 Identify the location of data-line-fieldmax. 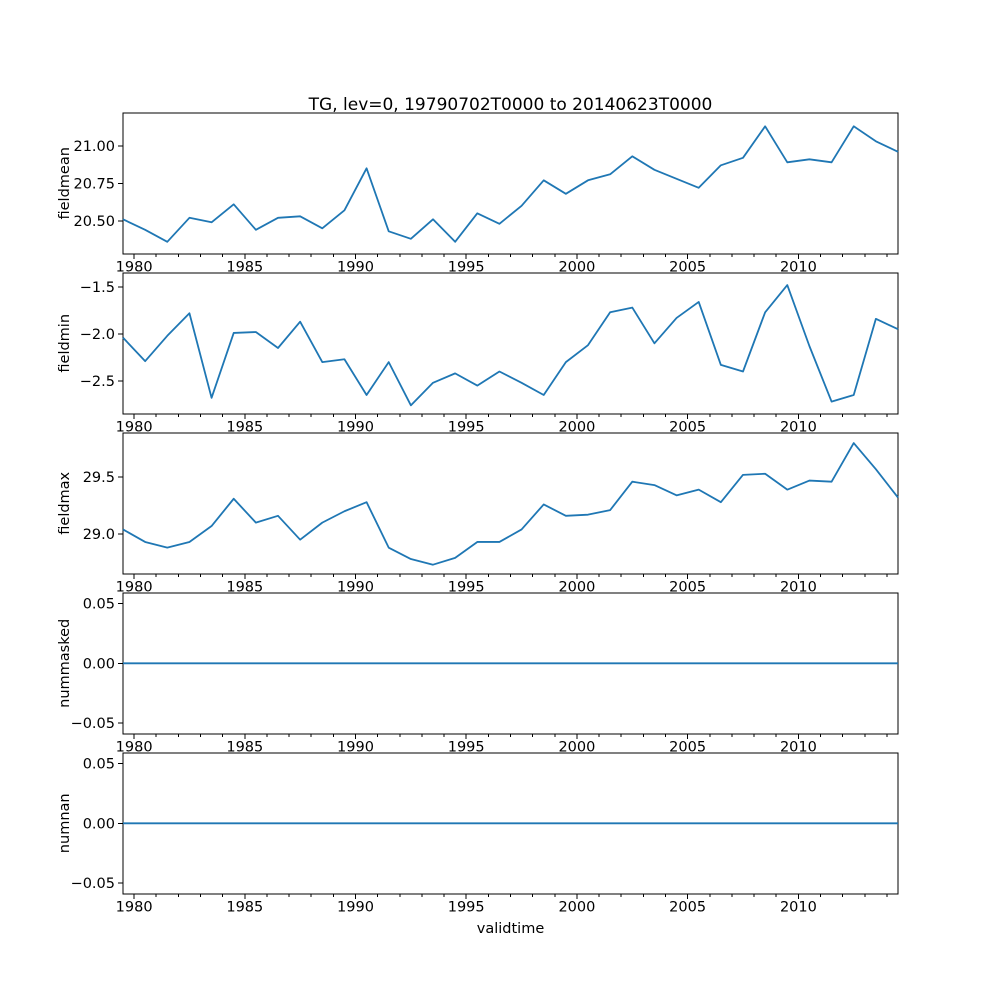
(510, 504).